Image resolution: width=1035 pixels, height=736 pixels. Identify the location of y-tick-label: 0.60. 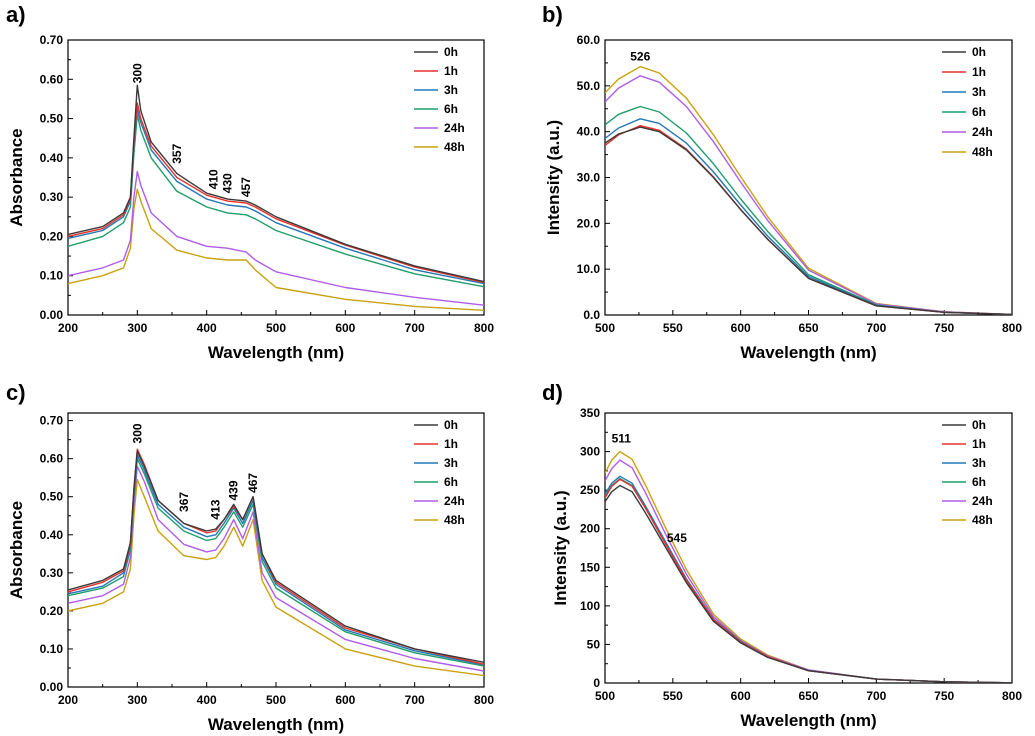
(52, 459).